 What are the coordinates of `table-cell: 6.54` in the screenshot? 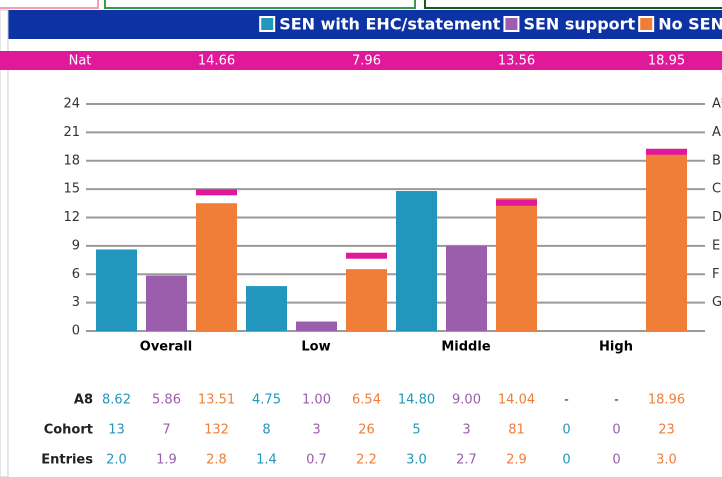 It's located at (366, 400).